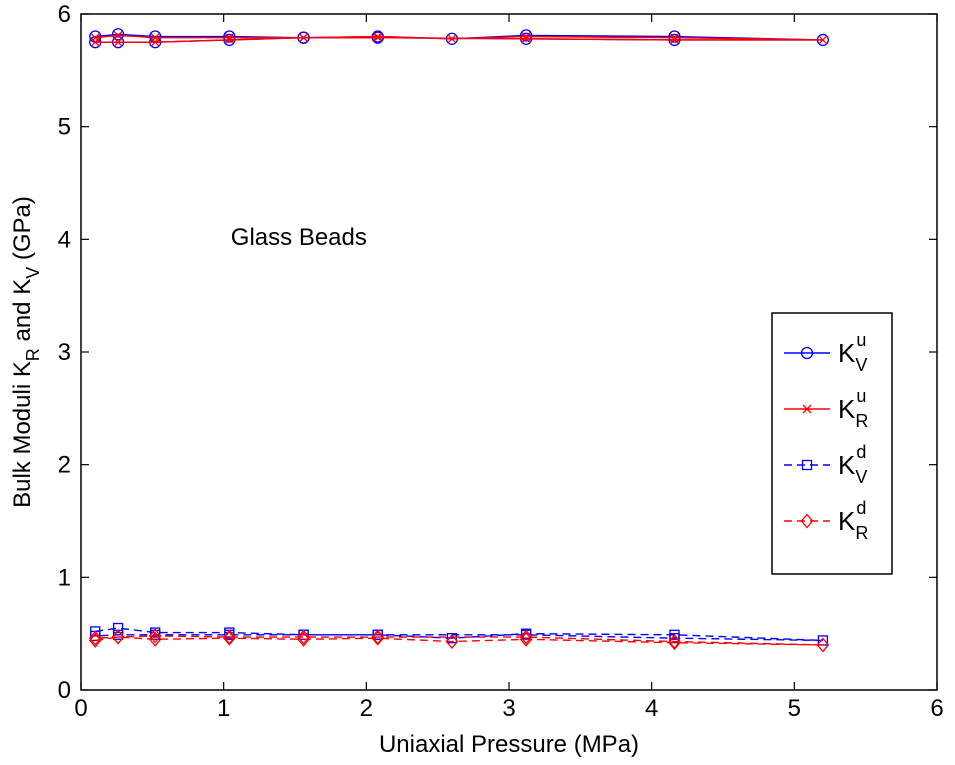 This screenshot has width=955, height=765. What do you see at coordinates (852, 464) in the screenshot?
I see `legend-label: Kd V` at bounding box center [852, 464].